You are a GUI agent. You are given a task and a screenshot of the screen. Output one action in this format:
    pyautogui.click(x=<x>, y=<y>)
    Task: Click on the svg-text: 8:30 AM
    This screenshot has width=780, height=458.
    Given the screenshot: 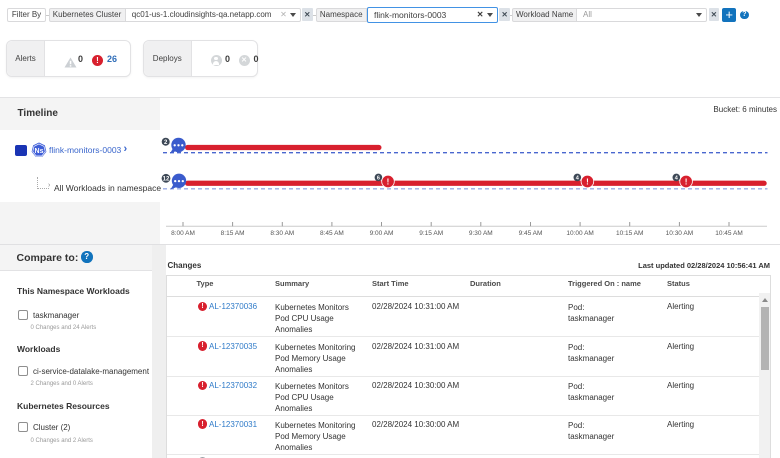 What is the action you would take?
    pyautogui.click(x=282, y=233)
    